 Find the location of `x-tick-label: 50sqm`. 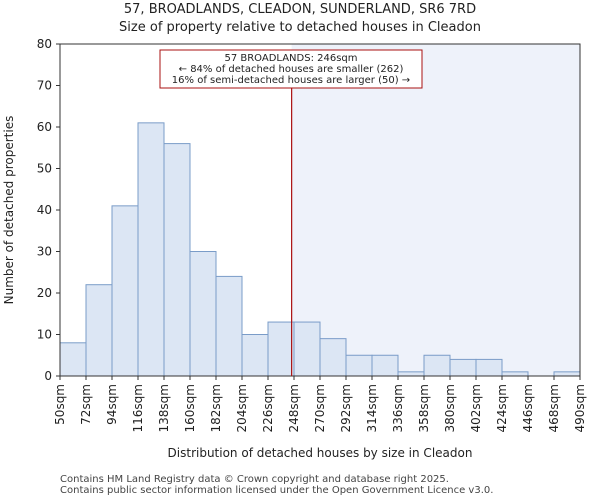

x-tick-label: 50sqm is located at coordinates (60, 404).